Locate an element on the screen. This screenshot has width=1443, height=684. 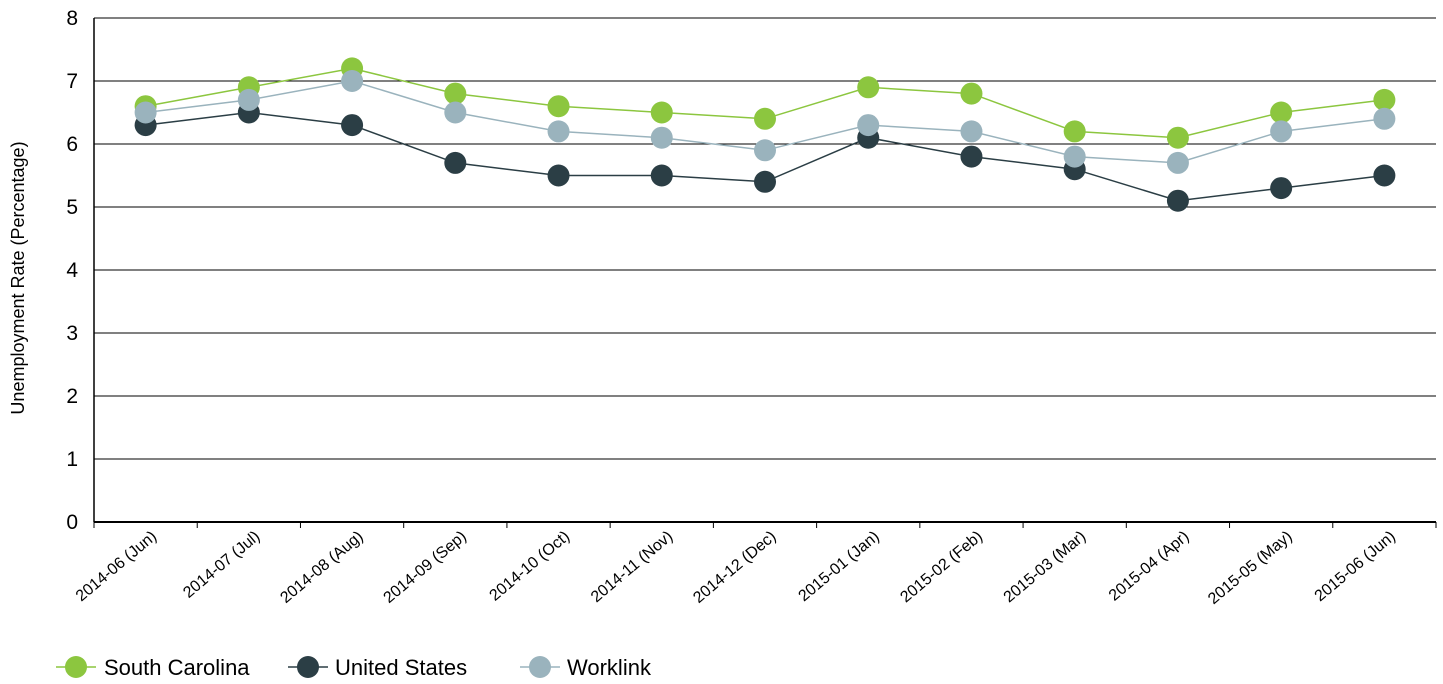
series-worklink is located at coordinates (765, 122).